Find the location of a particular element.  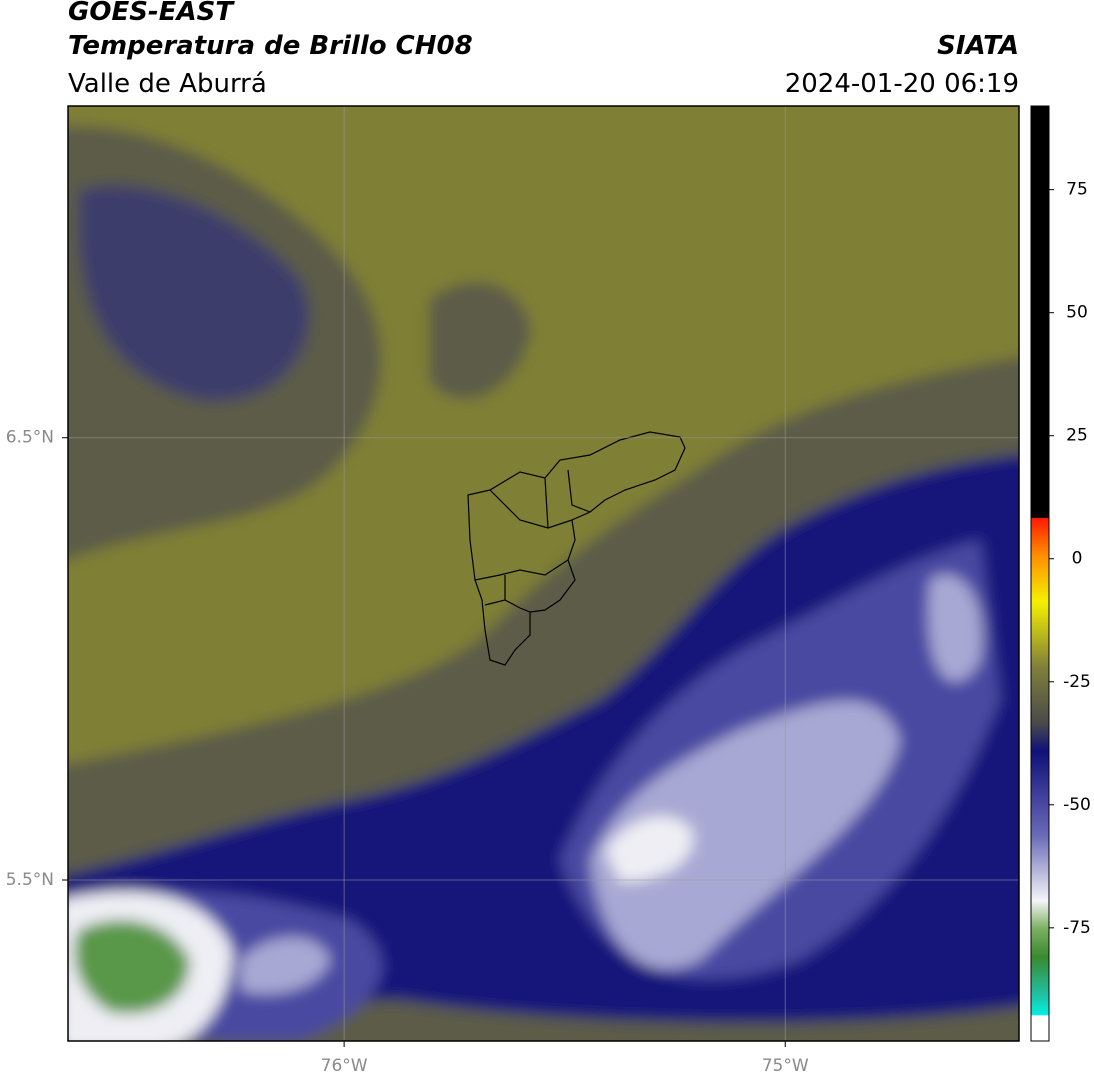

colorbar-tick-label: 0 is located at coordinates (1077, 559).